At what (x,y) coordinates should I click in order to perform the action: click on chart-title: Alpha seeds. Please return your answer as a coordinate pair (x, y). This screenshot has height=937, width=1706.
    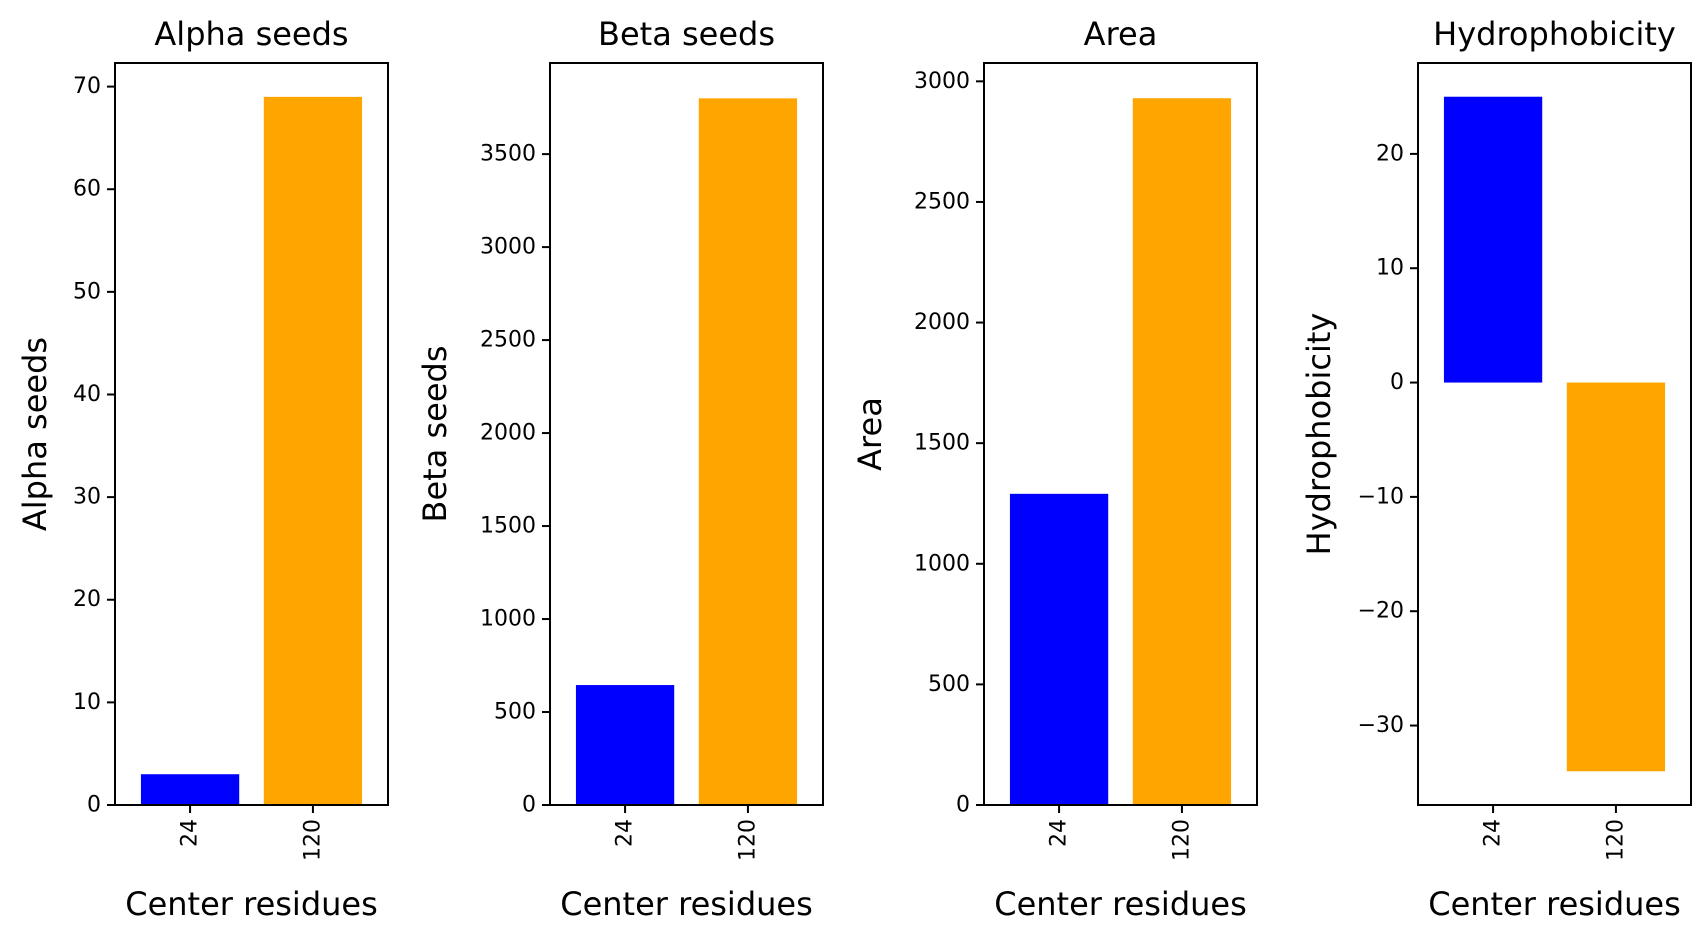
    Looking at the image, I should click on (251, 34).